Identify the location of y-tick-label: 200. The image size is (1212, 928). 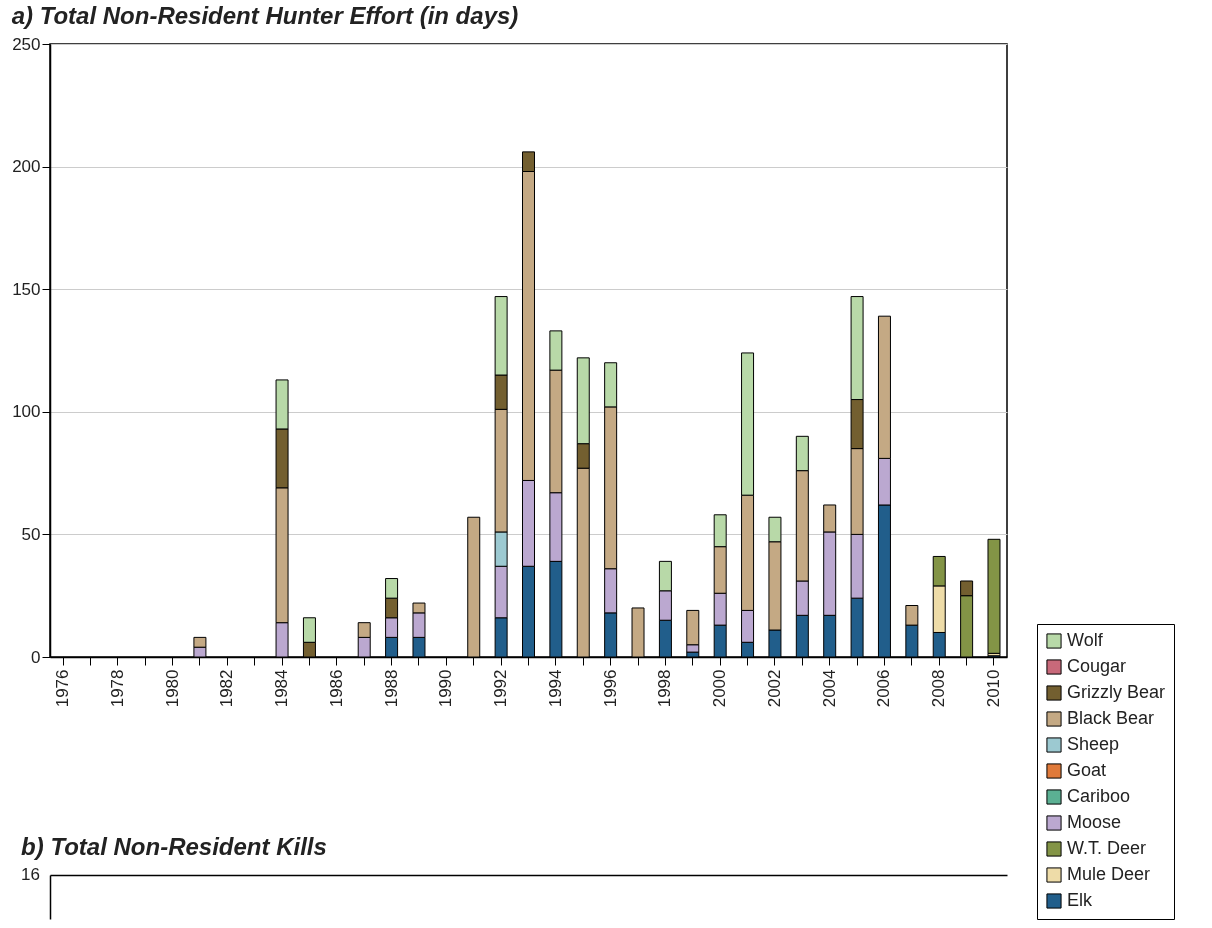
(26, 167).